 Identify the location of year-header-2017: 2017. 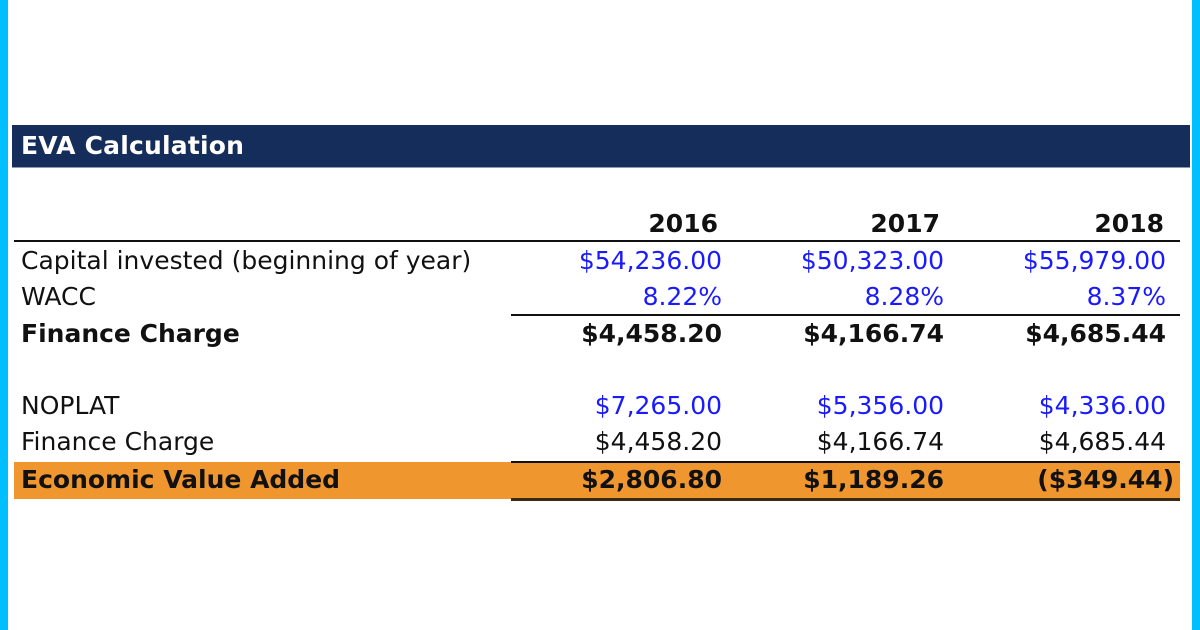
(905, 223).